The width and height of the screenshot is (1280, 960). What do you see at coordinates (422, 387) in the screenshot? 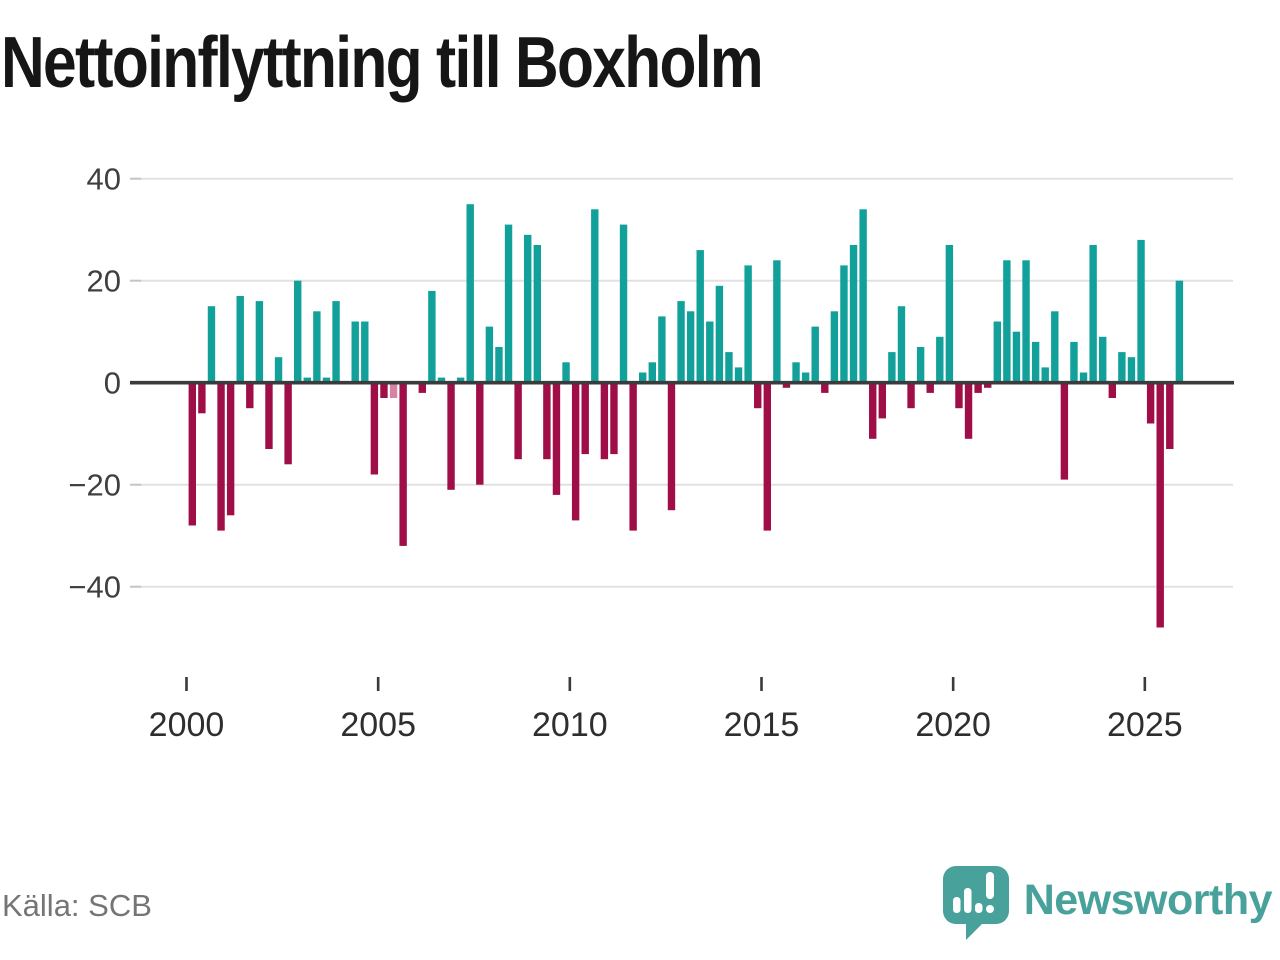
I see `bar-2006-Q1` at bounding box center [422, 387].